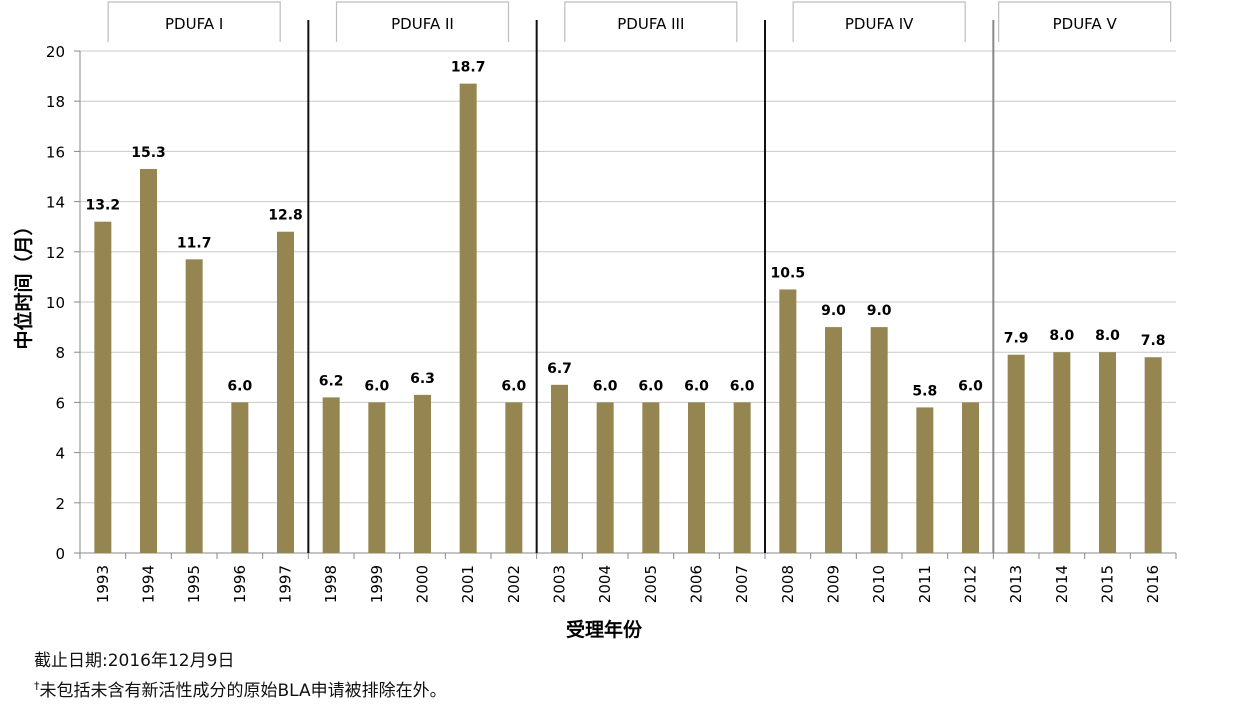 This screenshot has width=1234, height=716. I want to click on x-tick-label: 1997, so click(286, 584).